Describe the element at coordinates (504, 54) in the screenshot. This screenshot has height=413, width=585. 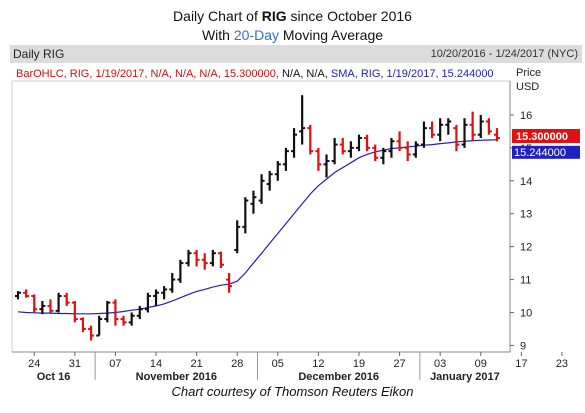
I see `date-range: 10/20/2016 - 1/24/2017 (NYC)` at that location.